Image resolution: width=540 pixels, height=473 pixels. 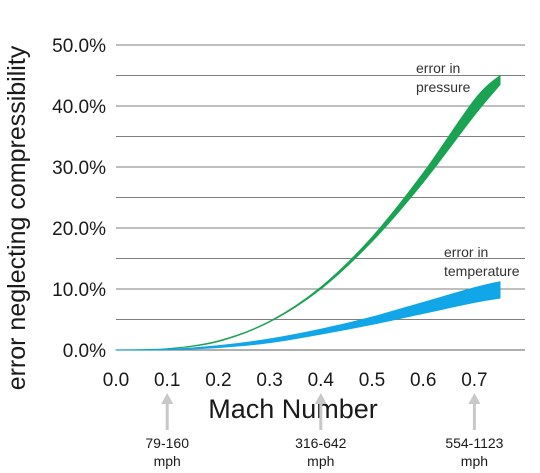 What do you see at coordinates (116, 380) in the screenshot?
I see `x-tick-label: 0.0` at bounding box center [116, 380].